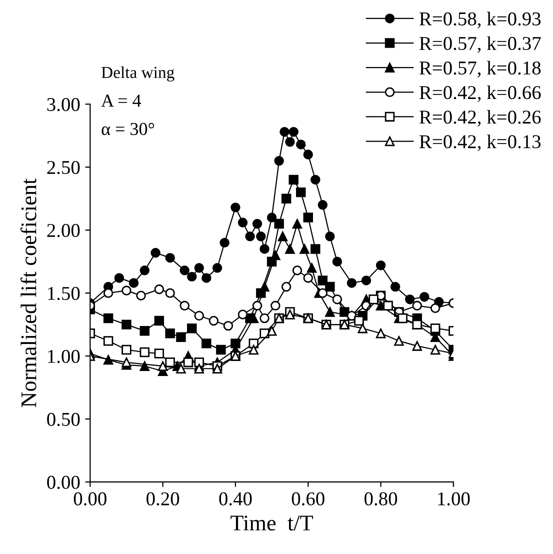 The height and width of the screenshot is (554, 553). What do you see at coordinates (235, 499) in the screenshot?
I see `x-tick-label: 0.40` at bounding box center [235, 499].